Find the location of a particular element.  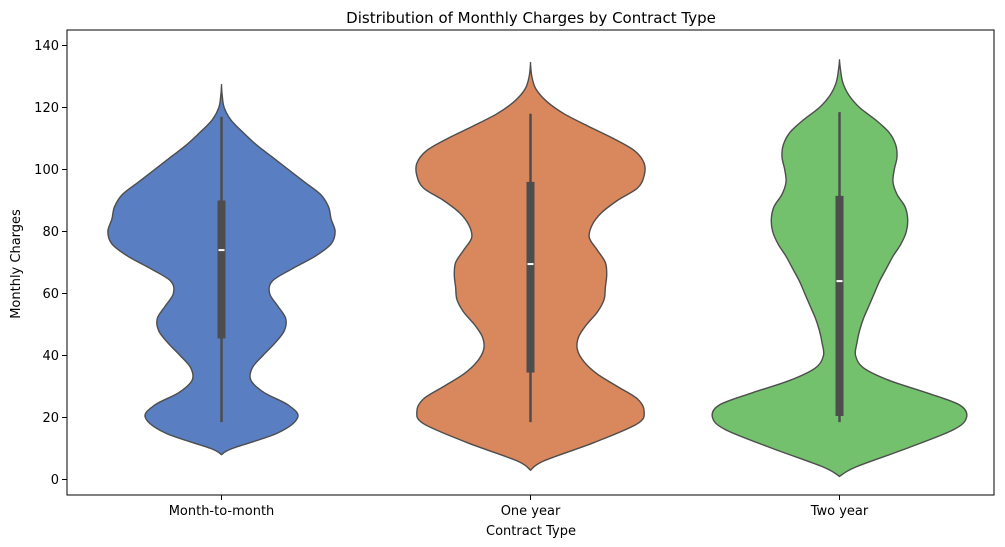

y-tick-label: 120 is located at coordinates (46, 108).